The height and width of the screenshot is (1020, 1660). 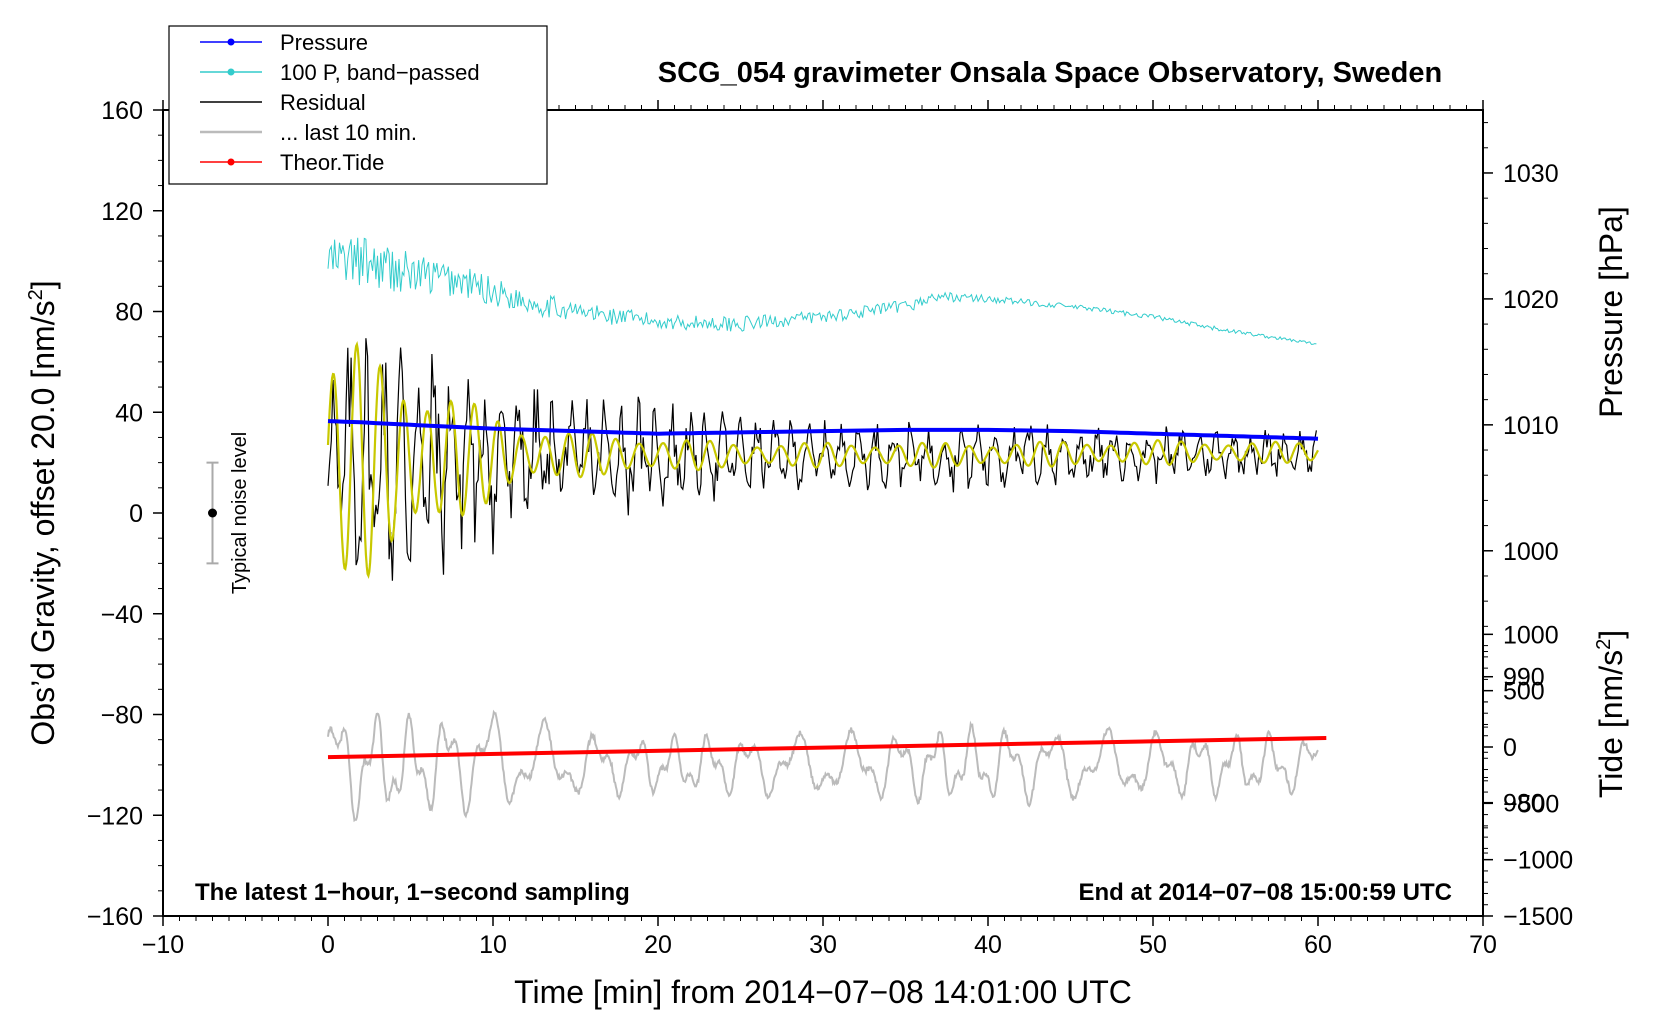 I want to click on y-tick-label-6: 80, so click(x=129, y=313).